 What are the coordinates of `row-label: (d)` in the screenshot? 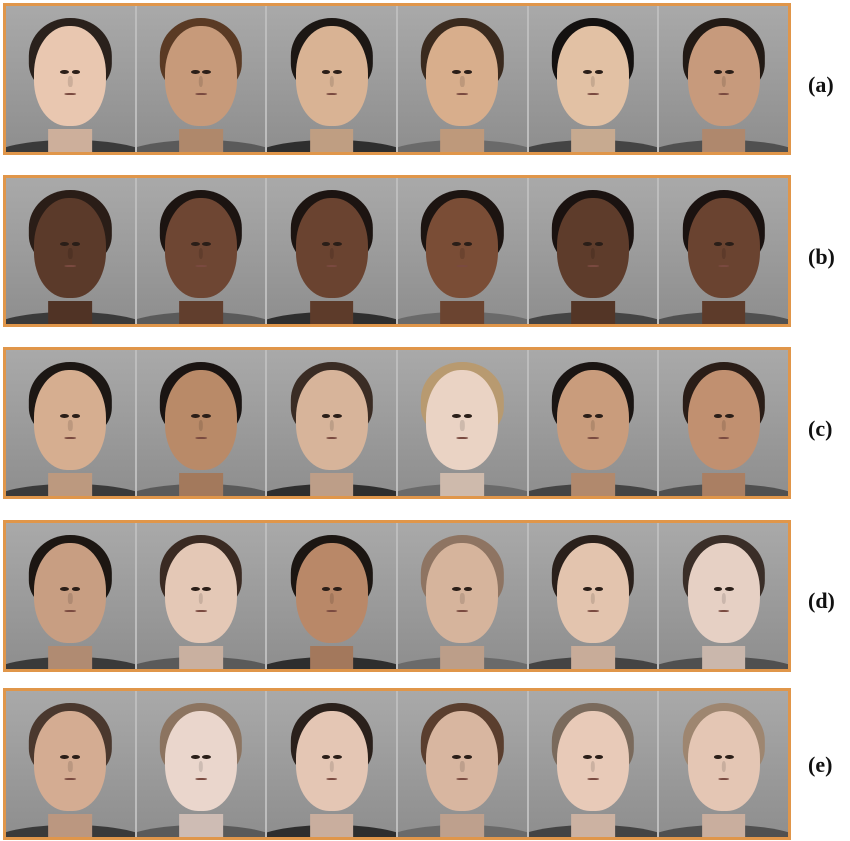 It's located at (821, 600).